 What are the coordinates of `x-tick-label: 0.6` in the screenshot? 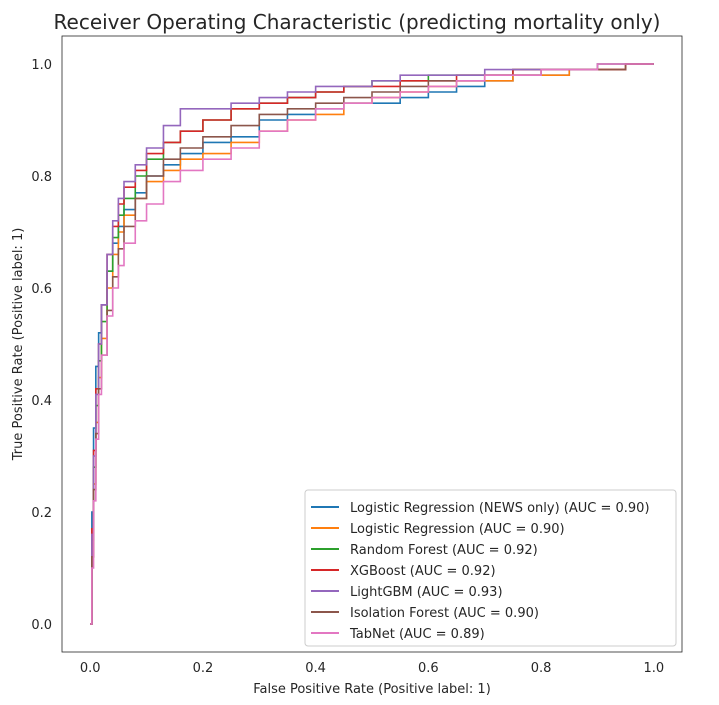 It's located at (428, 668).